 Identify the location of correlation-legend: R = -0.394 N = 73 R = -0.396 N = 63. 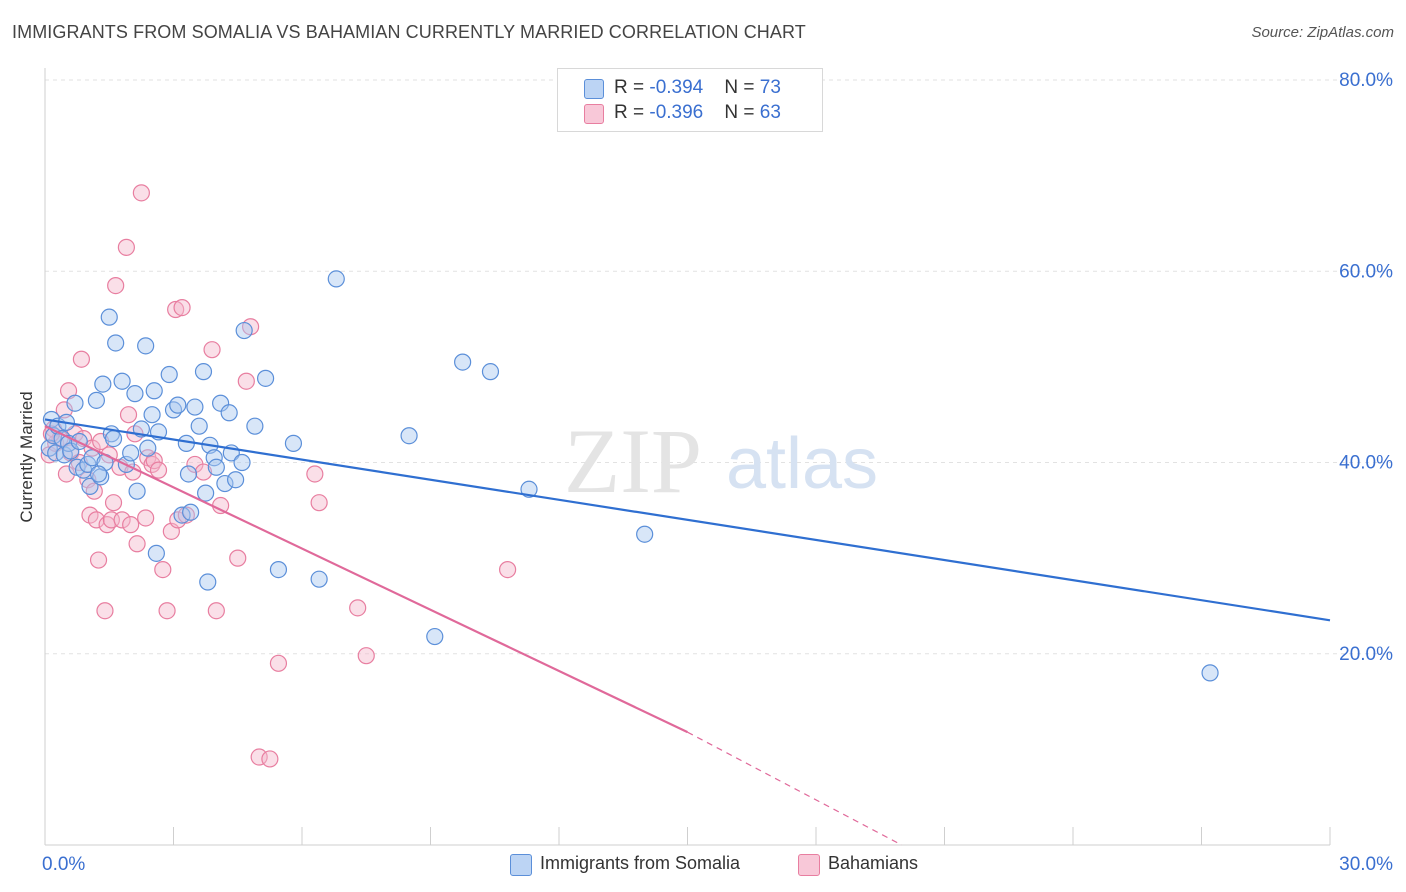
(690, 100).